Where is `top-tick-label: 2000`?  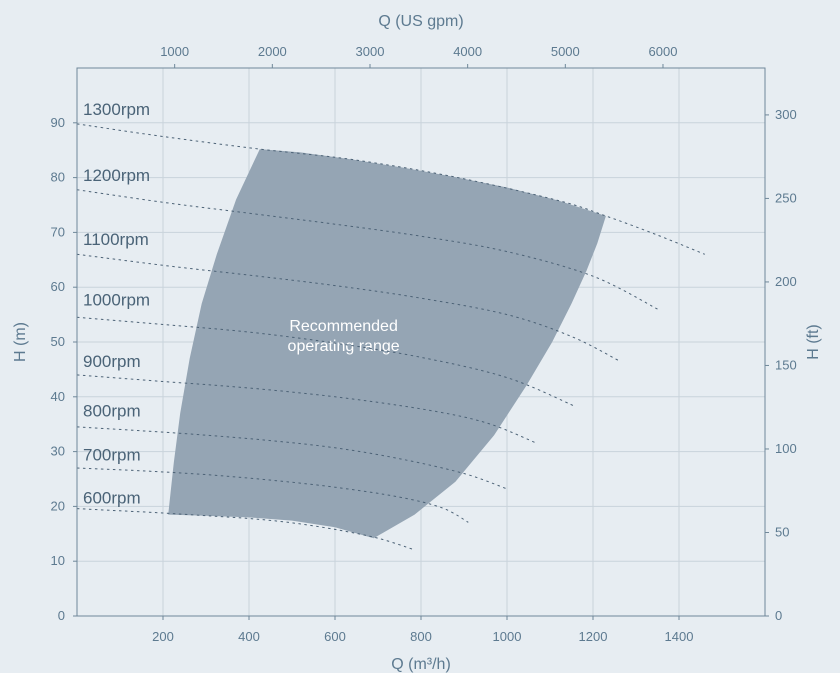 top-tick-label: 2000 is located at coordinates (272, 51).